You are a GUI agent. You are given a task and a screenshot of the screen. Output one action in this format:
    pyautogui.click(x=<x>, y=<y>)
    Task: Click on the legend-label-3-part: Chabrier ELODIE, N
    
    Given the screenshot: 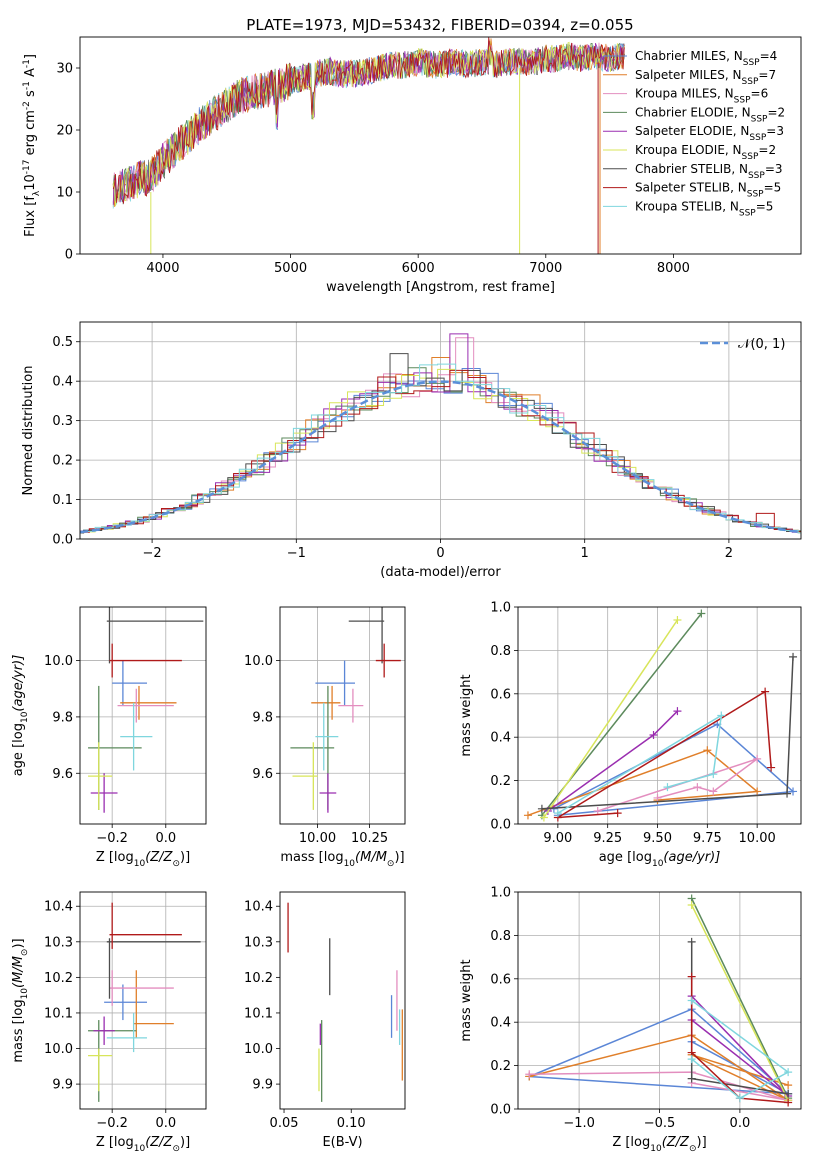 What is the action you would take?
    pyautogui.click(x=693, y=112)
    